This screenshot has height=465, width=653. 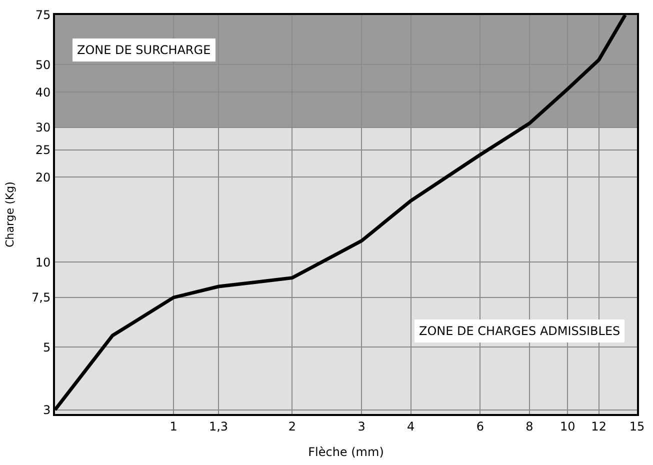 What do you see at coordinates (43, 15) in the screenshot?
I see `y-tick-label: 75` at bounding box center [43, 15].